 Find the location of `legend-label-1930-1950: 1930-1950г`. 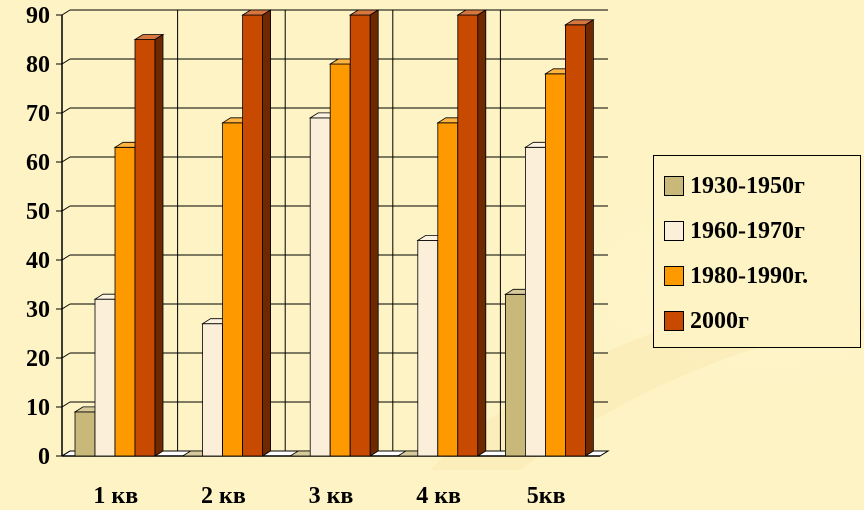

legend-label-1930-1950: 1930-1950г is located at coordinates (747, 185).